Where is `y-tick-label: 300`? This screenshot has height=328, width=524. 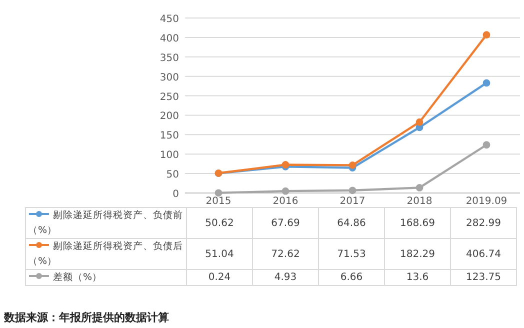 y-tick-label: 300 is located at coordinates (169, 78).